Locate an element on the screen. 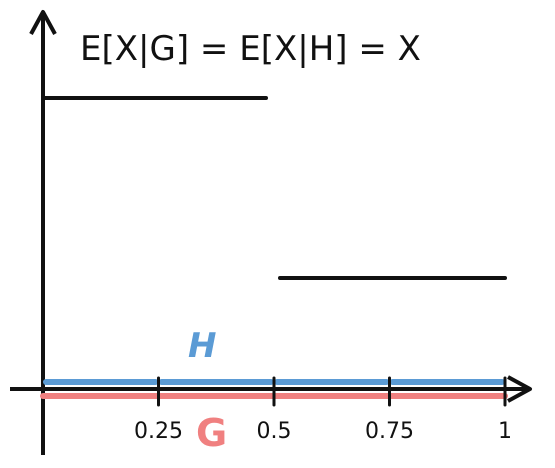 The image size is (555, 468). diagram-title: E[X|G] = E[X|H] = X is located at coordinates (250, 49).